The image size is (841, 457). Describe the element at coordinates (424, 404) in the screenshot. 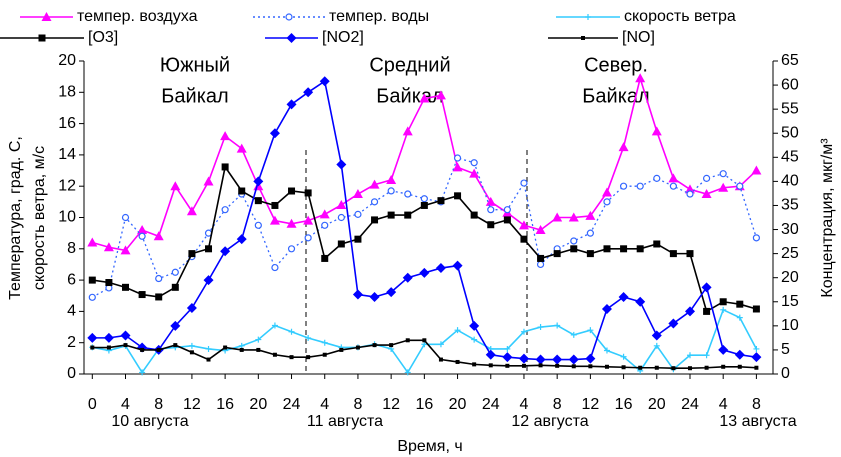

I see `x-tick-label: 16` at that location.